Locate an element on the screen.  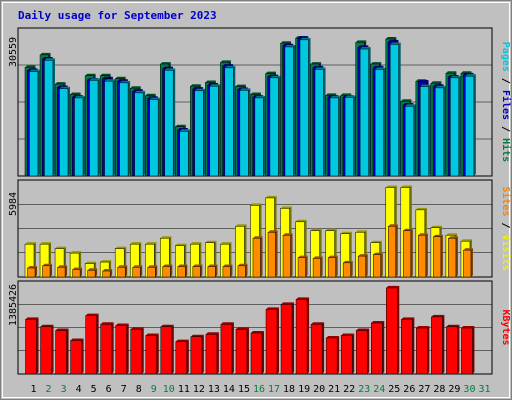
bar-visits-day-27-top is located at coordinates (421, 208).